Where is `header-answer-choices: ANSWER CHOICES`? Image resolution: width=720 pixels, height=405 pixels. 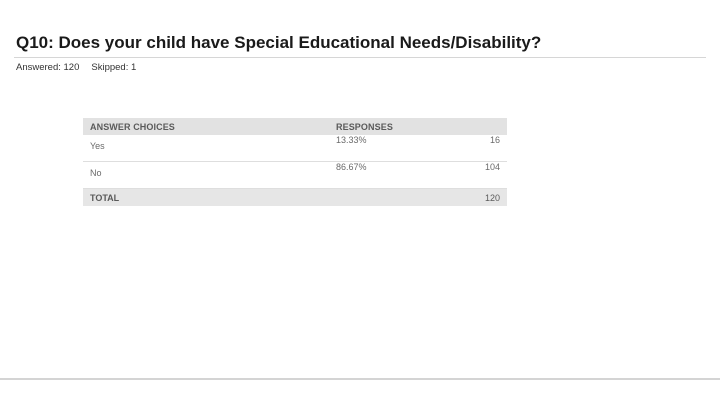 header-answer-choices: ANSWER CHOICES is located at coordinates (206, 126).